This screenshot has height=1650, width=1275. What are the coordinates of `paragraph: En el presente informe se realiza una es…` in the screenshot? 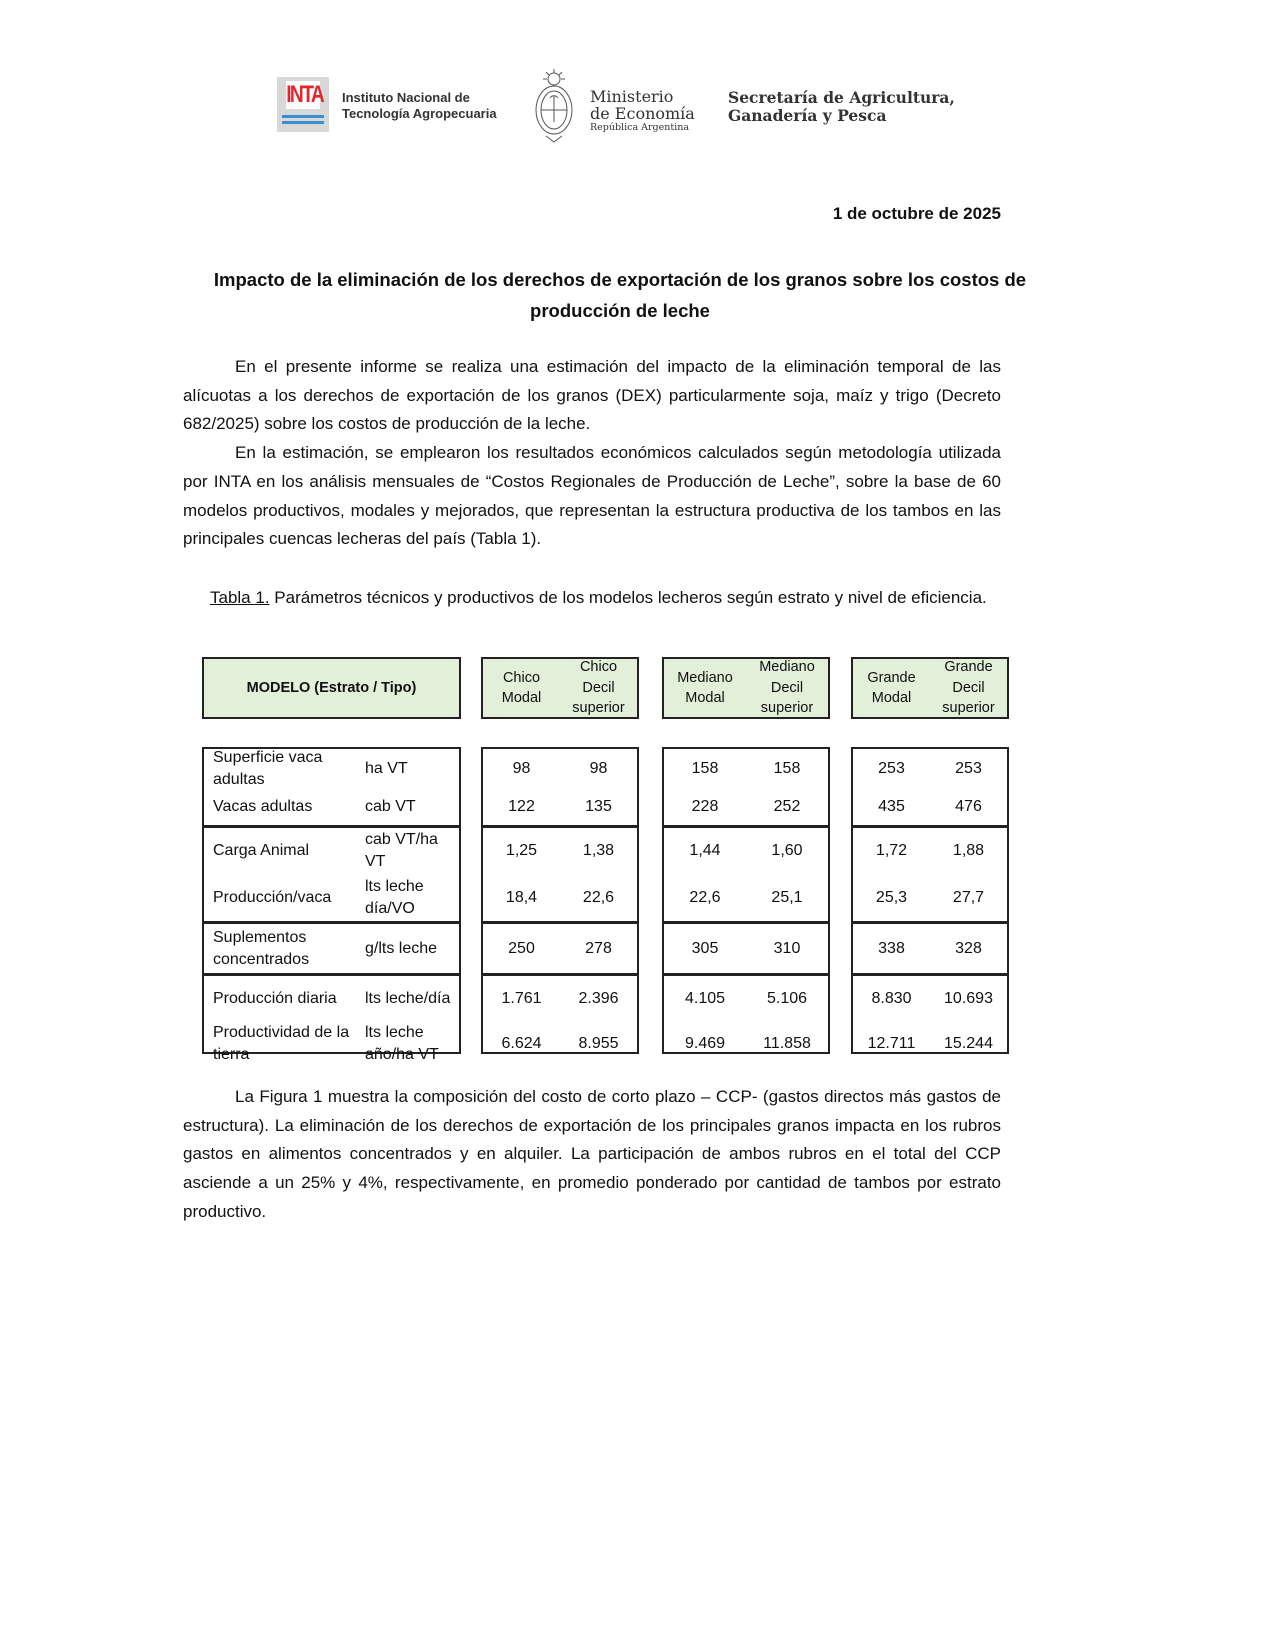 It's located at (592, 395).